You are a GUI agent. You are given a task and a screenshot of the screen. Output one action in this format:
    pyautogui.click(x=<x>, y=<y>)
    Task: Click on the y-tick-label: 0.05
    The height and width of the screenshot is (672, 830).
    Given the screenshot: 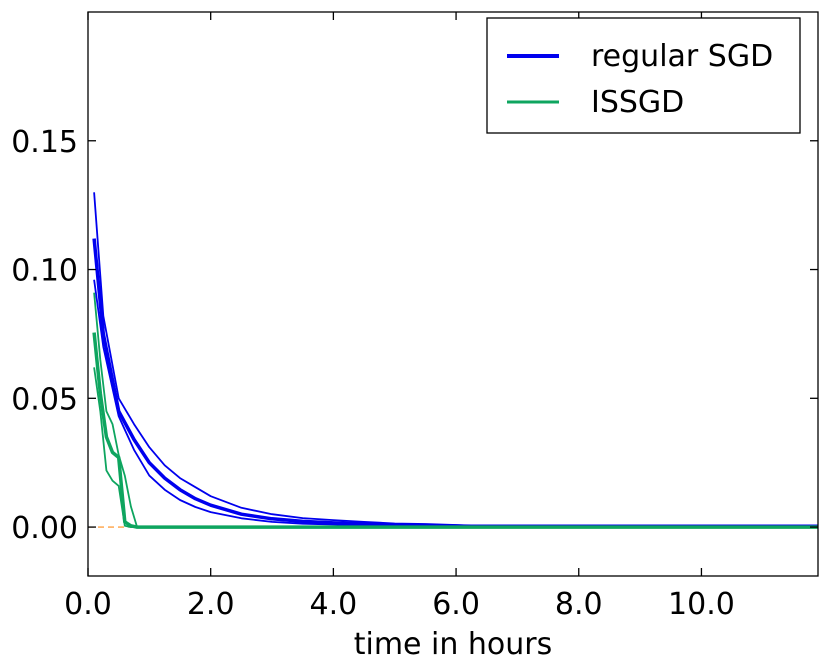 What is the action you would take?
    pyautogui.click(x=44, y=399)
    